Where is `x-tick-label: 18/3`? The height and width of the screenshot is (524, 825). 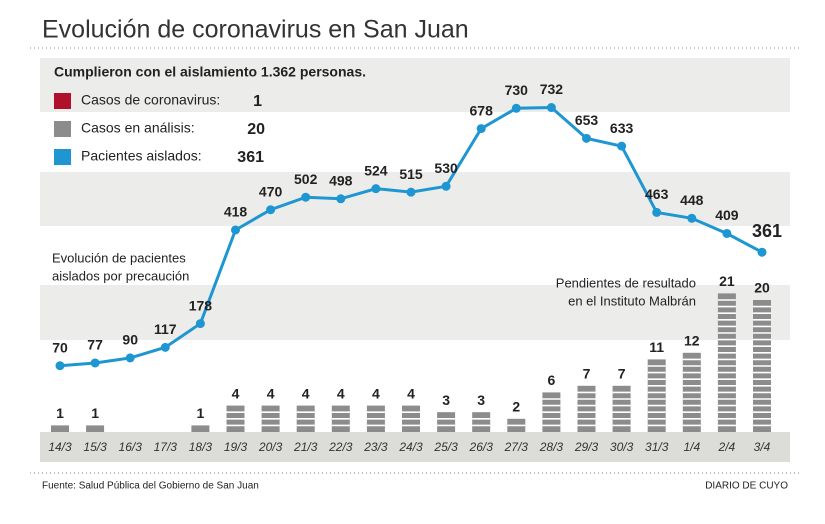
x-tick-label: 18/3 is located at coordinates (201, 447).